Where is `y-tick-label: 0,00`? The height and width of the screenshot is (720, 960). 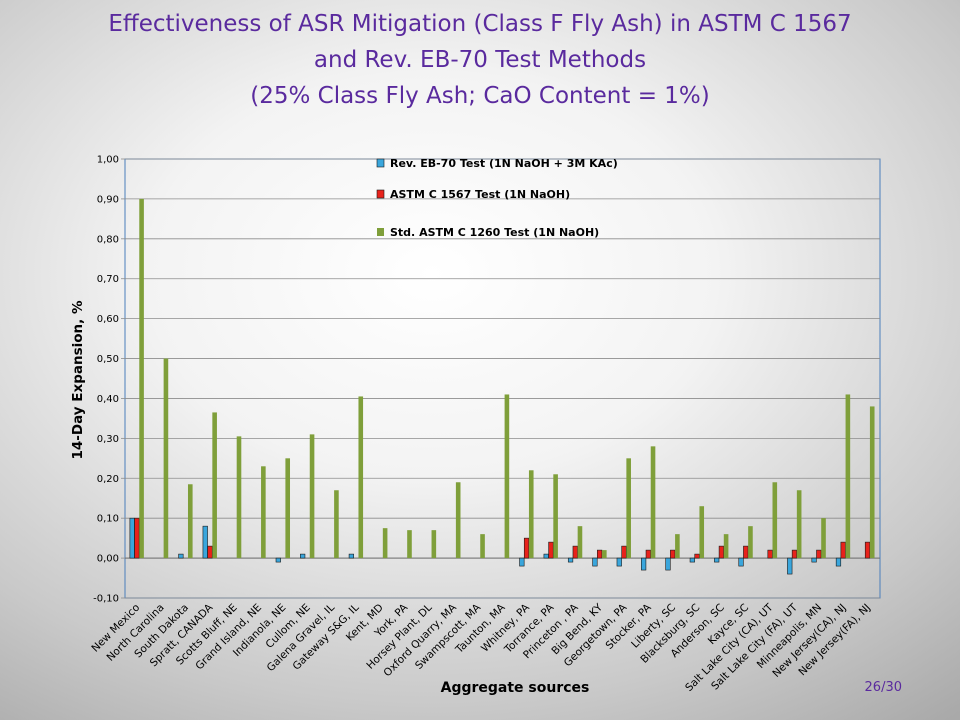
y-tick-label: 0,00 is located at coordinates (108, 559).